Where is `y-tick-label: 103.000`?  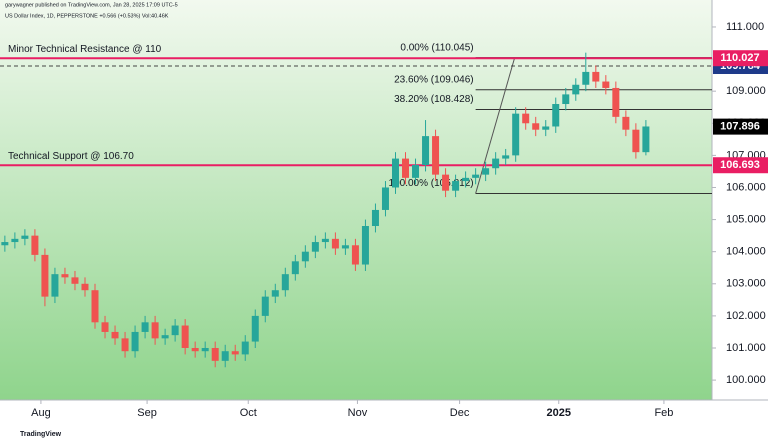 y-tick-label: 103.000 is located at coordinates (746, 284).